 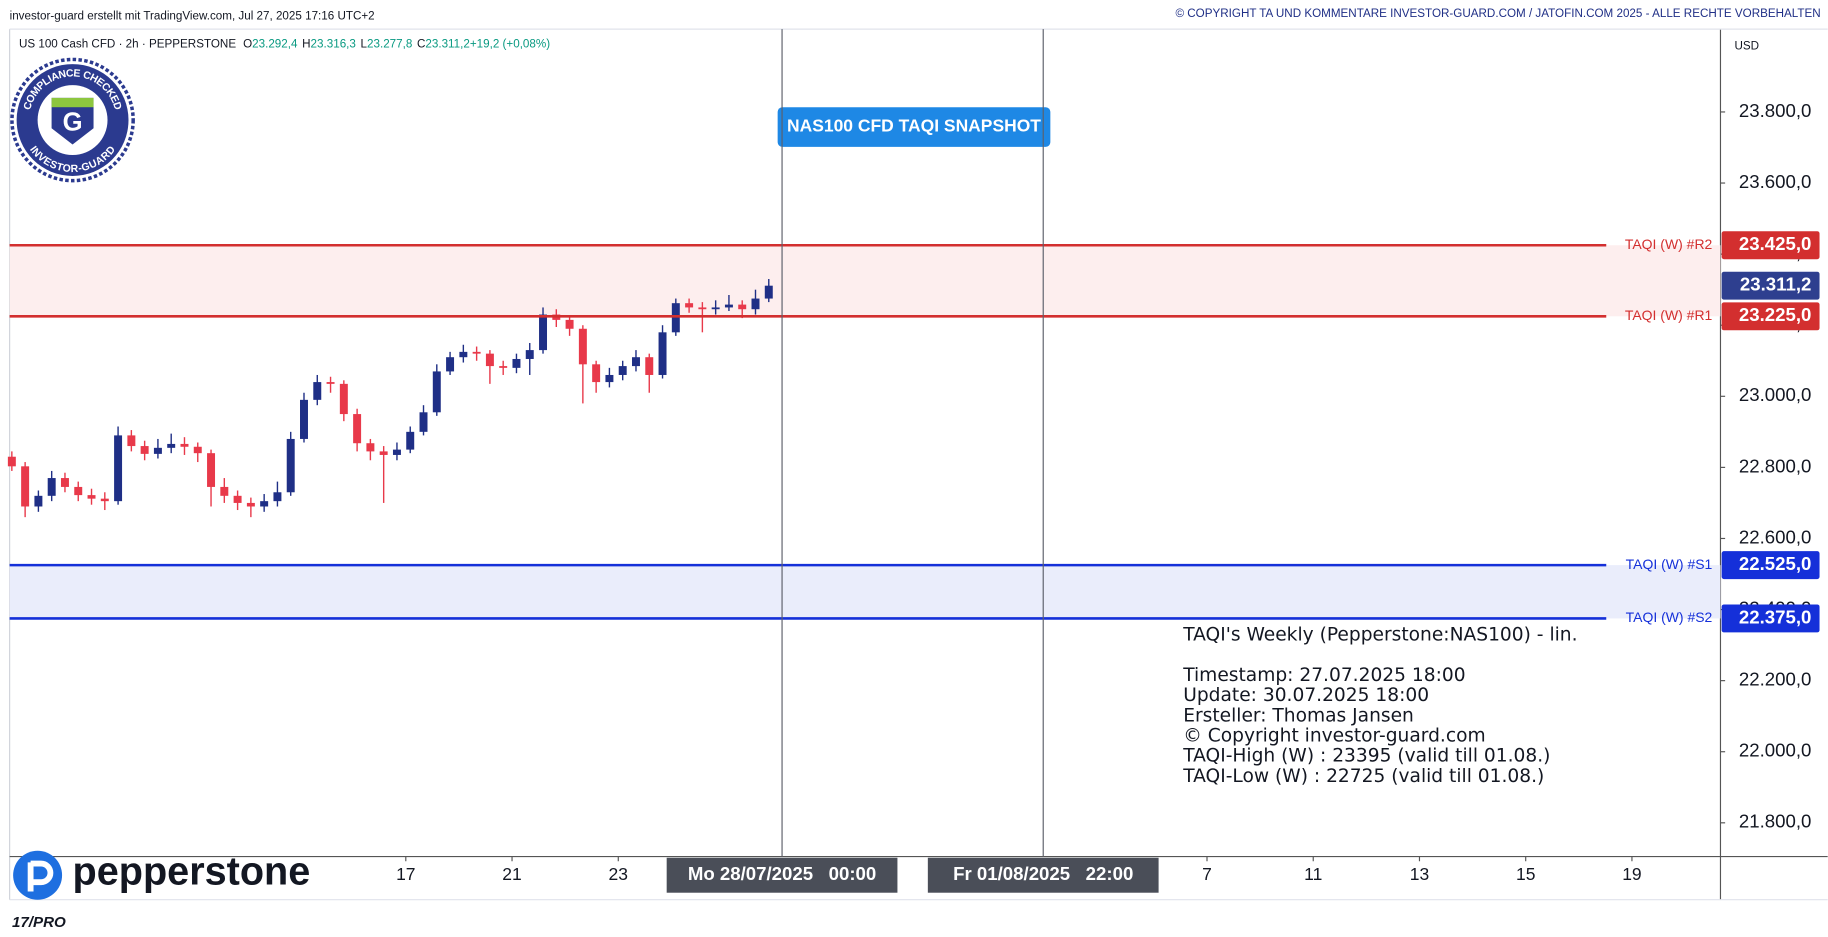 What do you see at coordinates (1775, 821) in the screenshot?
I see `y-tick-label: 21.800,0` at bounding box center [1775, 821].